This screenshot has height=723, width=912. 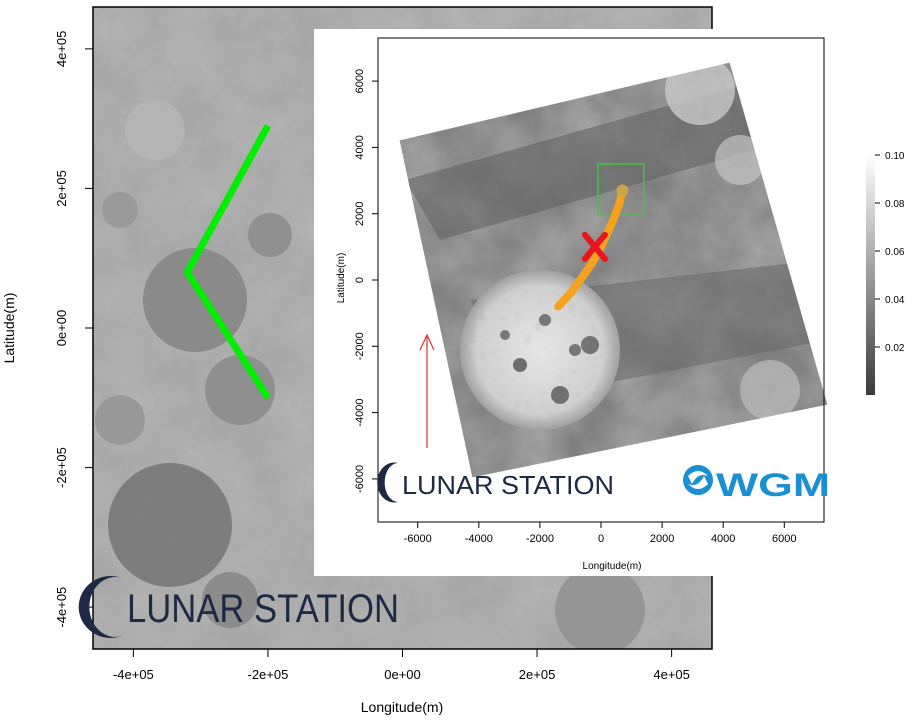 What do you see at coordinates (895, 156) in the screenshot?
I see `colorbar-tick-label: 0.10` at bounding box center [895, 156].